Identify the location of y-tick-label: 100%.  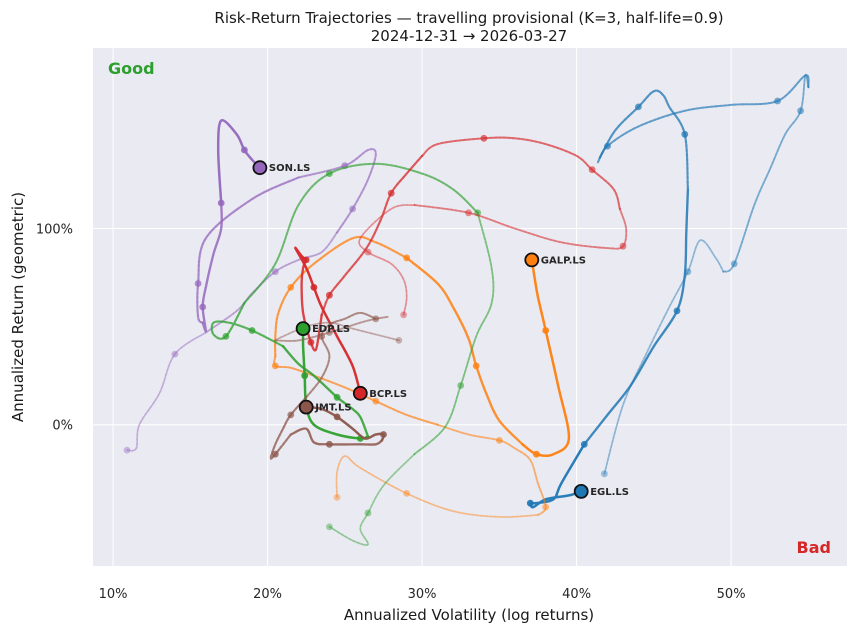
(54, 230).